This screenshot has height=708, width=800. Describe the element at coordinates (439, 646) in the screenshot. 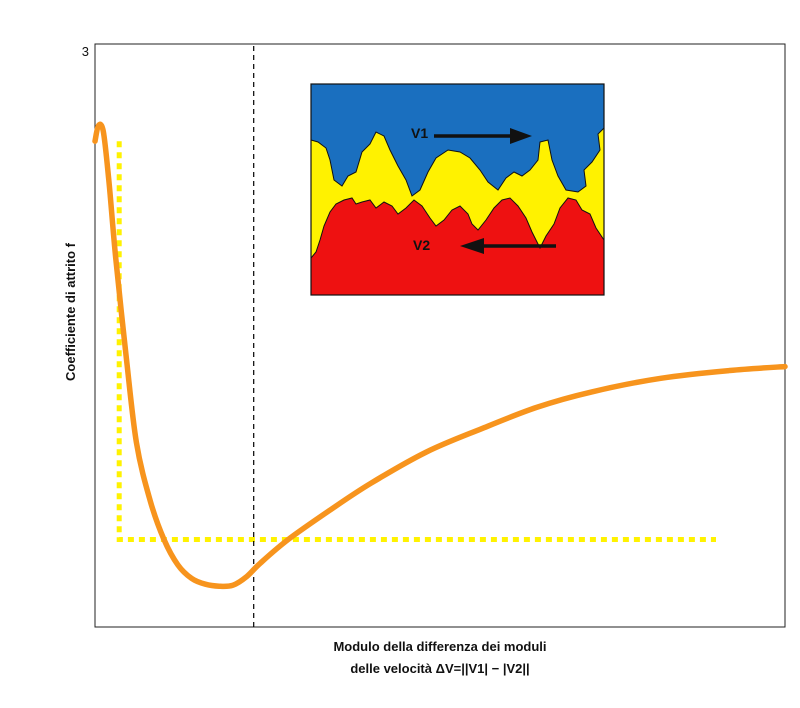

I see `x-axis-label-line1: Modulo della differenza dei moduli` at that location.